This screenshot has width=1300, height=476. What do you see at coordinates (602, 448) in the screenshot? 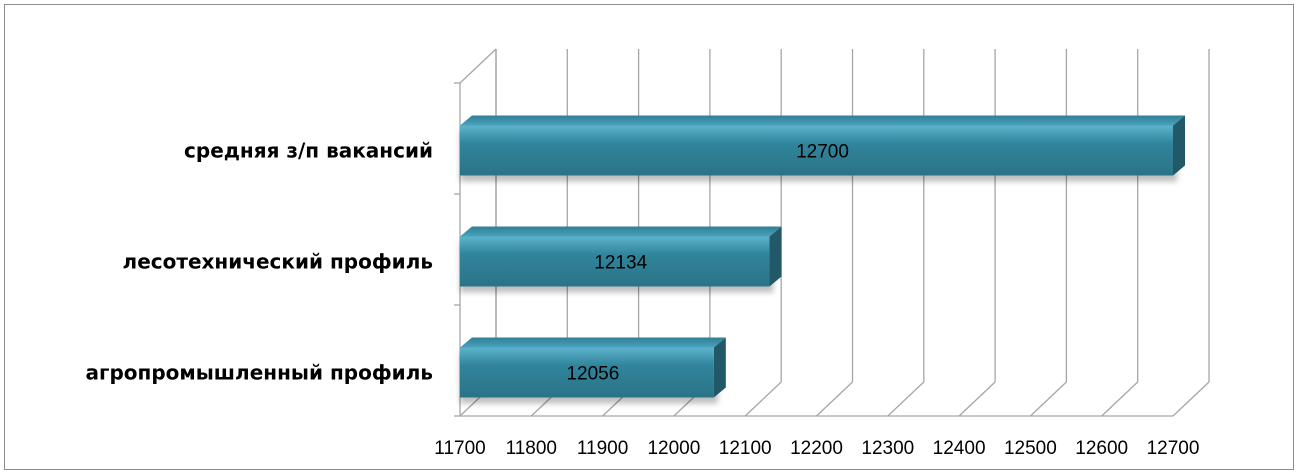
I see `x-tick-label: 11900` at bounding box center [602, 448].